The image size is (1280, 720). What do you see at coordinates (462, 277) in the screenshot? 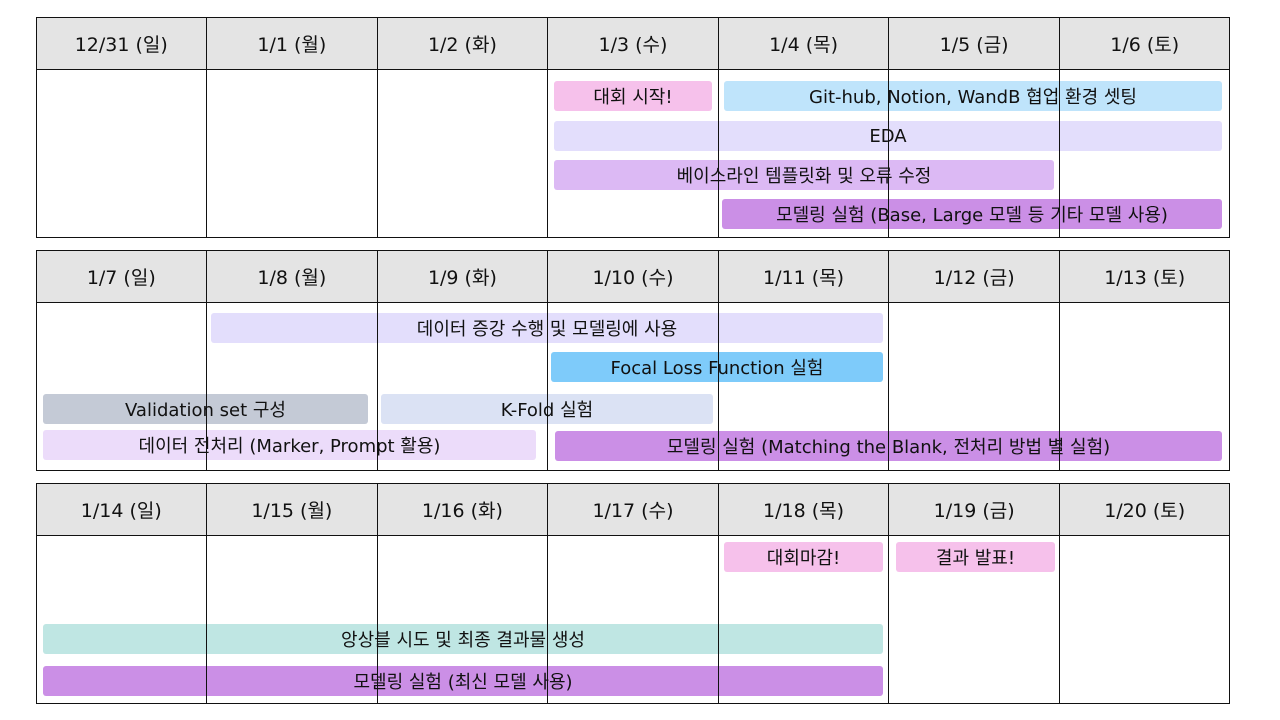
I see `day-header: 1/9 (화)` at bounding box center [462, 277].